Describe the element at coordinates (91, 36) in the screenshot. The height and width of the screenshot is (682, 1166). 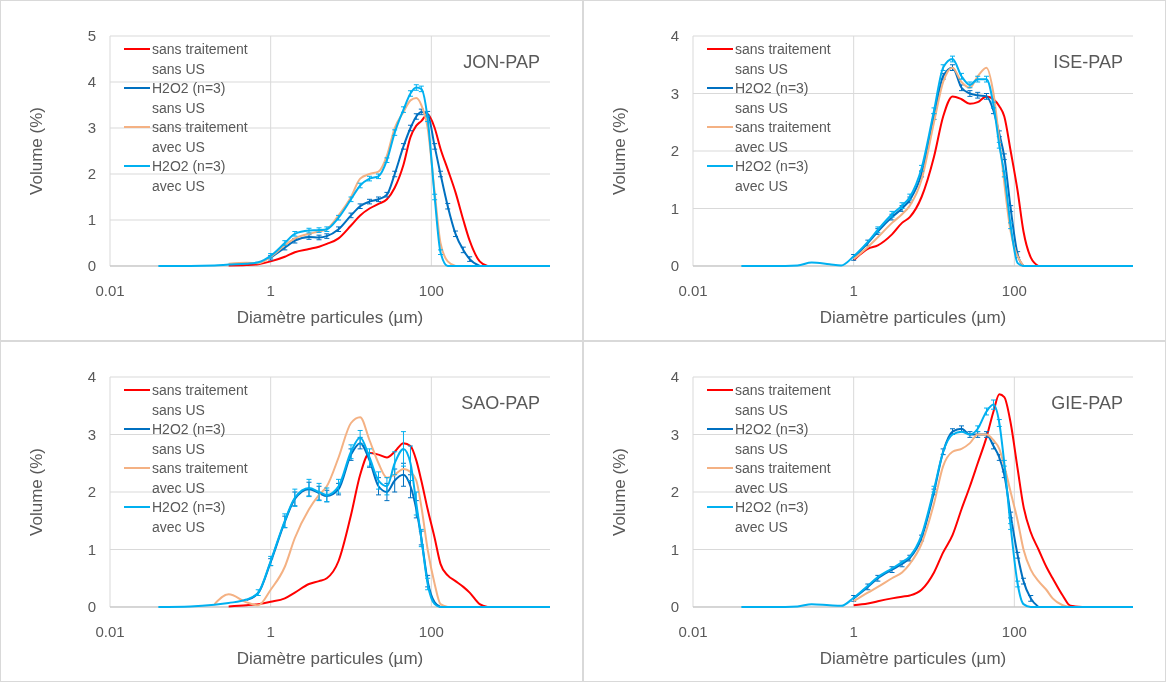
I see `y-tick-label: 5` at that location.